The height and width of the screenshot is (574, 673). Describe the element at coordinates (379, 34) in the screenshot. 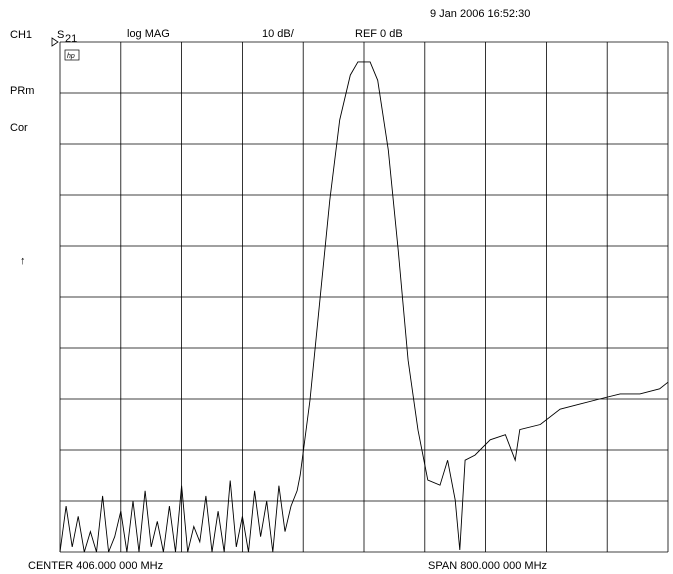

I see `reference: REF 0 dB` at that location.